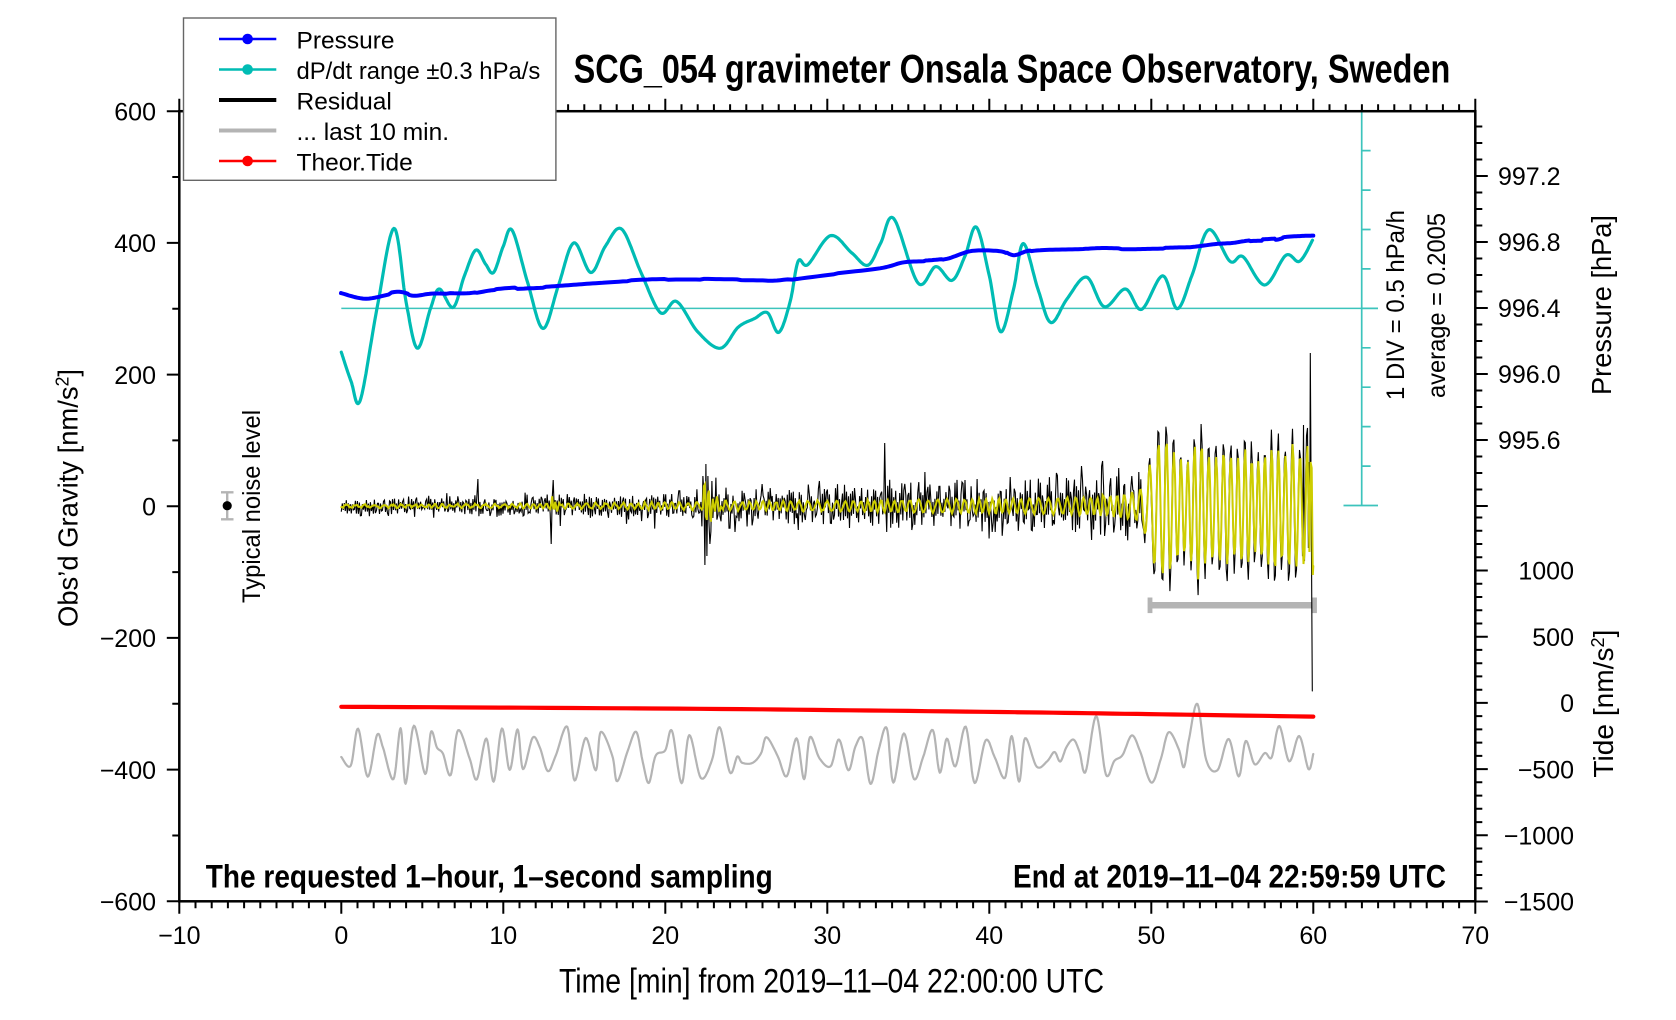 This screenshot has width=1676, height=1020. What do you see at coordinates (1151, 936) in the screenshot?
I see `svg-text: 50` at bounding box center [1151, 936].